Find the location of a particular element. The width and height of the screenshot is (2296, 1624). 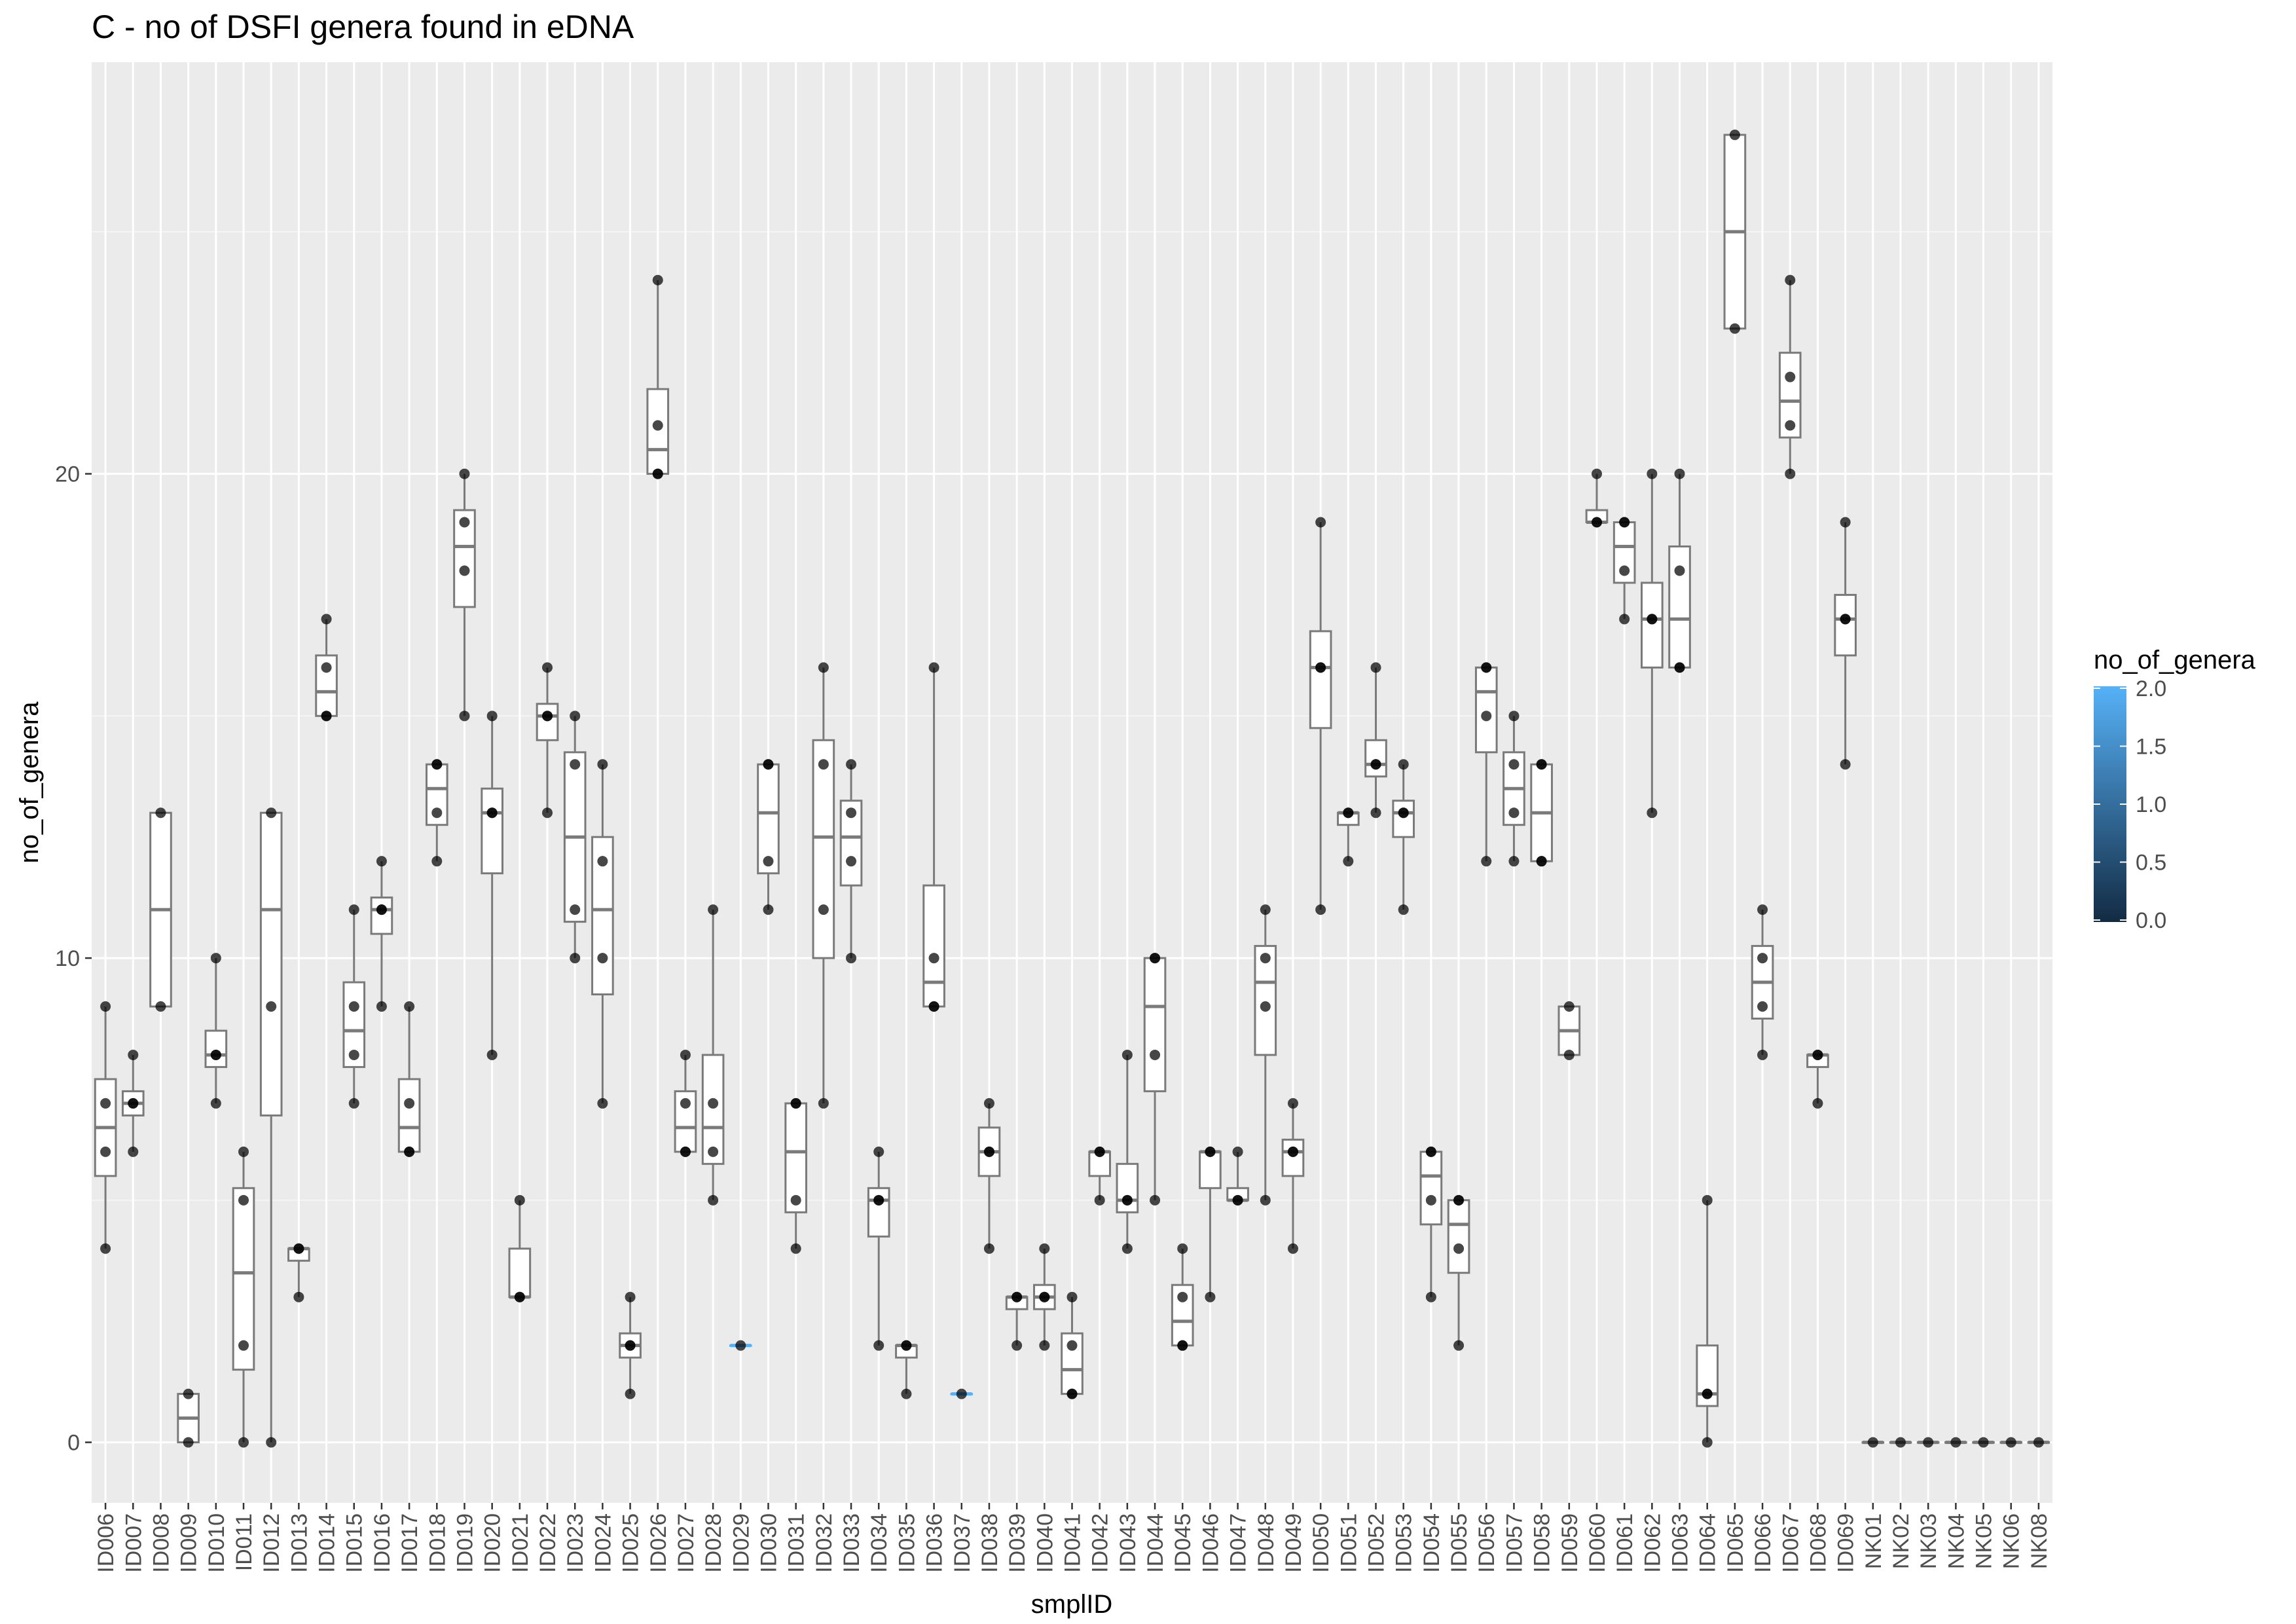

data-point-ID032 is located at coordinates (823, 667).